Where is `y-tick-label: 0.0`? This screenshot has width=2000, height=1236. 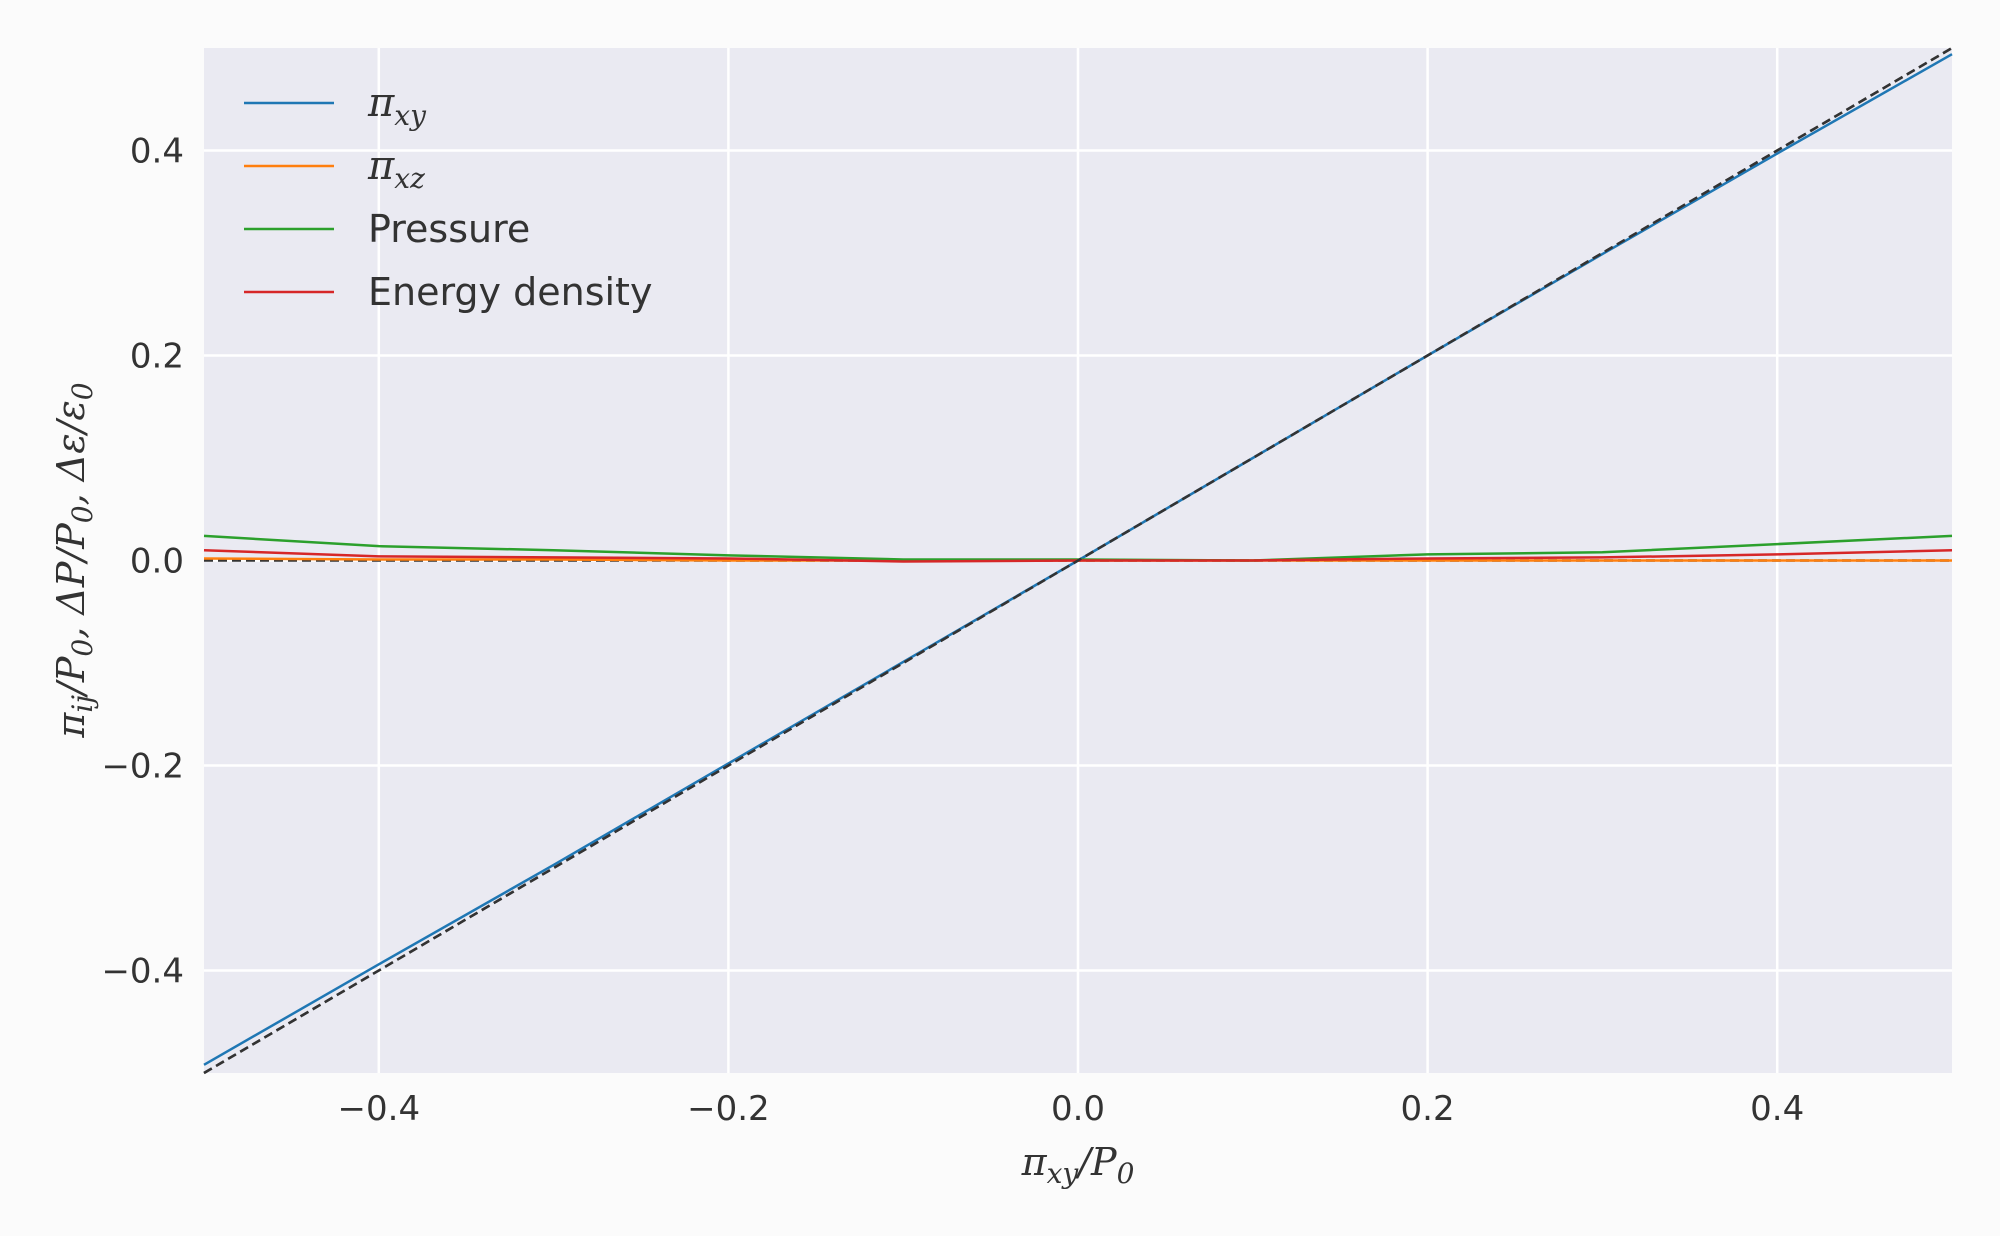
y-tick-label: 0.0 is located at coordinates (157, 562).